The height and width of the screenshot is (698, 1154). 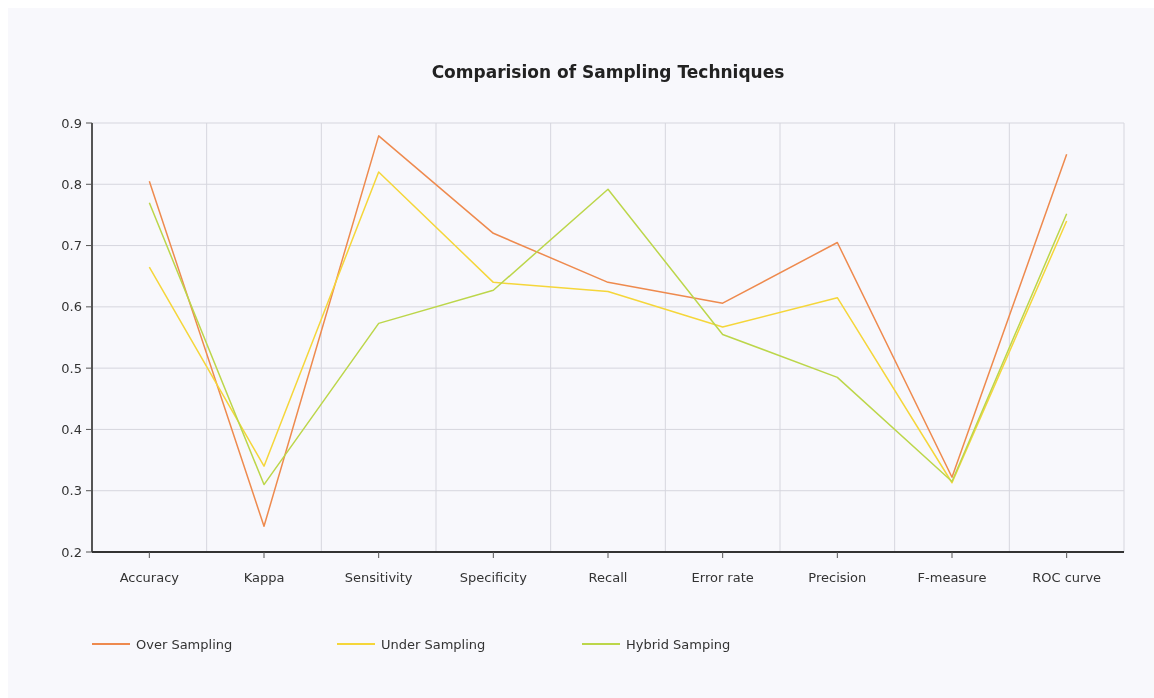 I want to click on y-tick-label: 0.5, so click(x=71, y=368).